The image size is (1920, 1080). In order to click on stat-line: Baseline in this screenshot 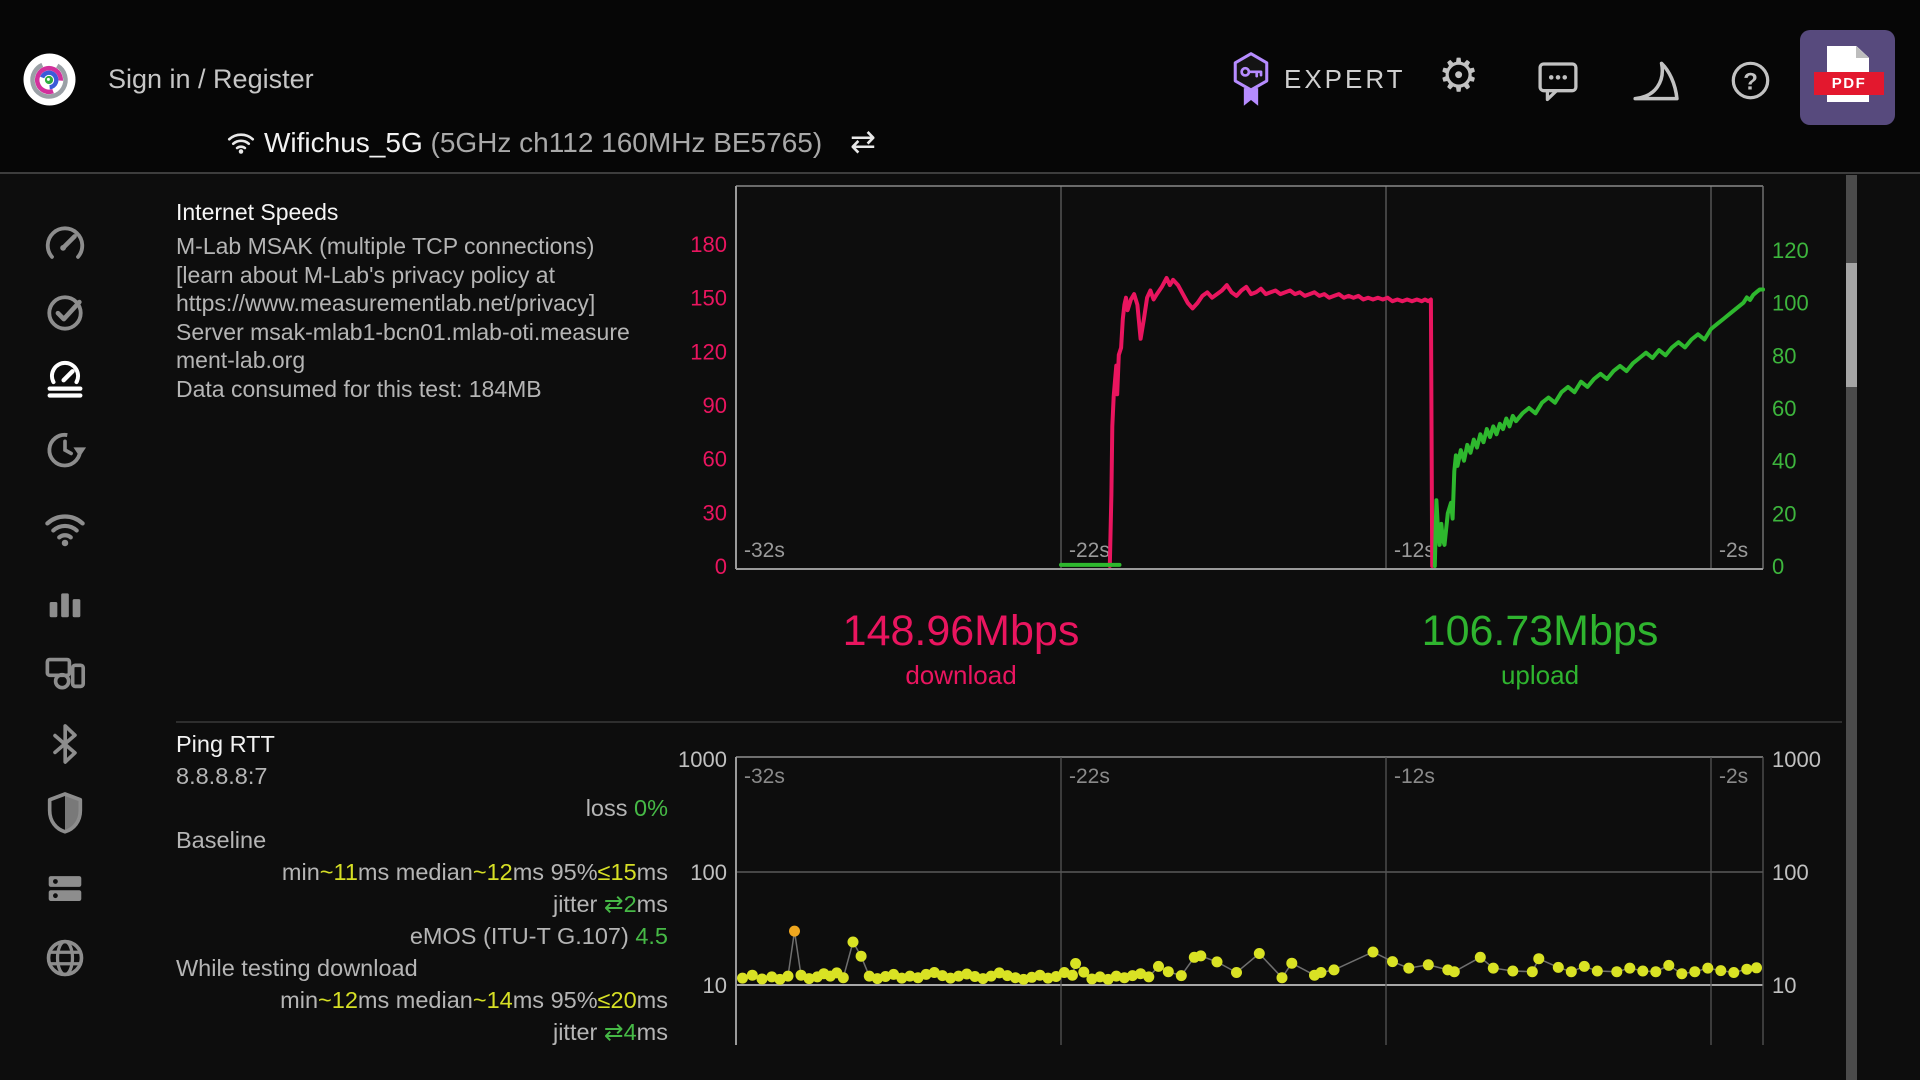, I will do `click(221, 840)`.